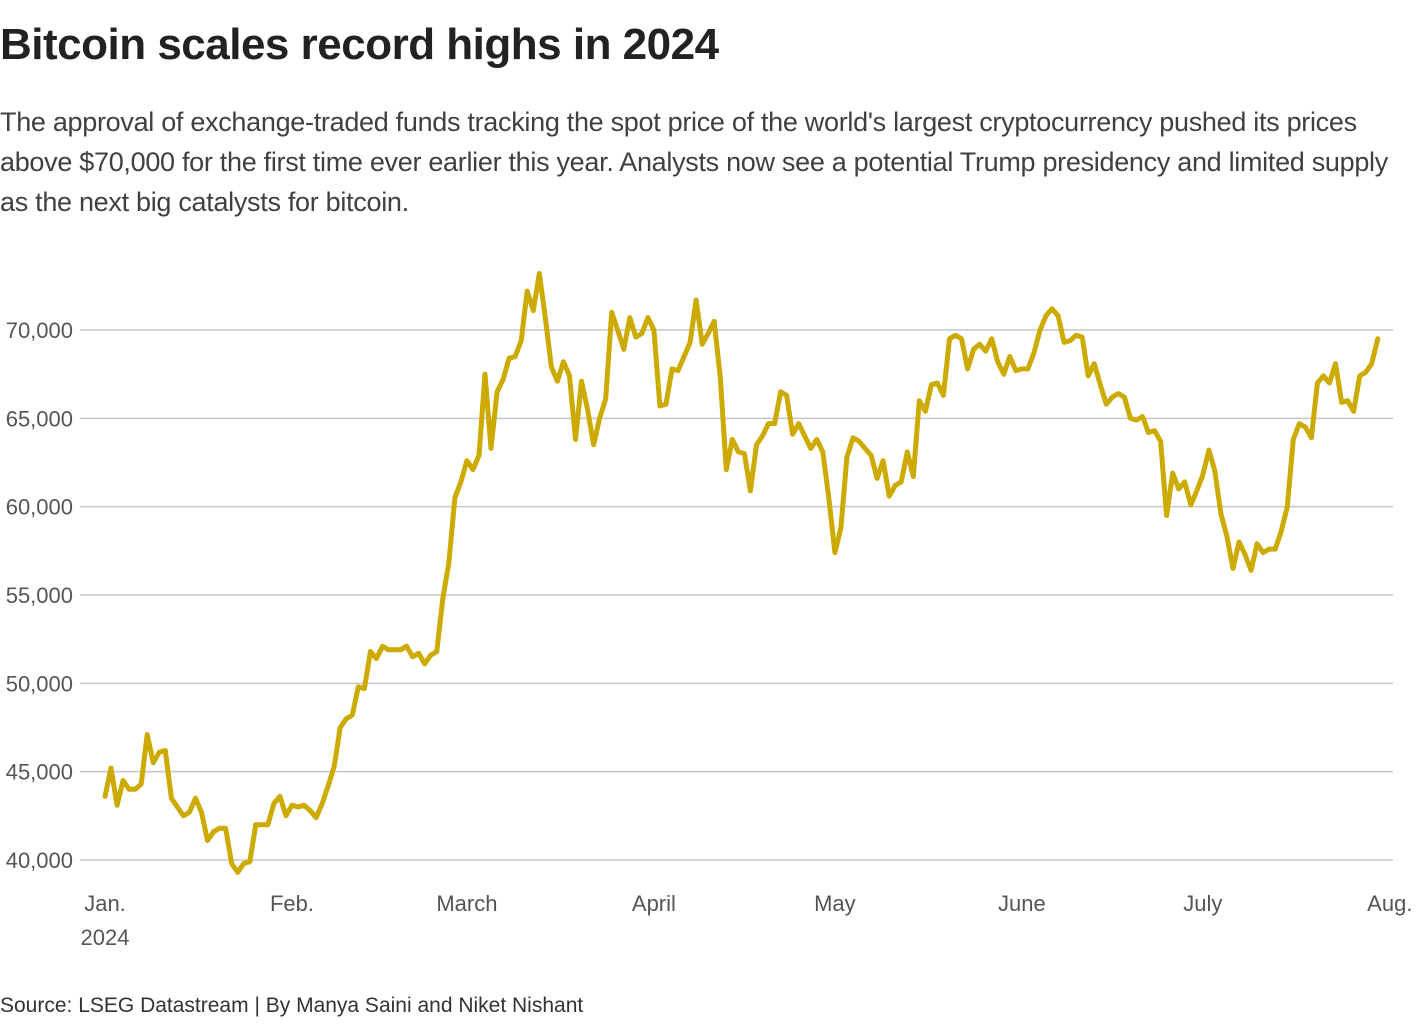  What do you see at coordinates (747, 920) in the screenshot?
I see `x-axis-ticks: Jan. 2024 Feb. March April May June July Aug.` at bounding box center [747, 920].